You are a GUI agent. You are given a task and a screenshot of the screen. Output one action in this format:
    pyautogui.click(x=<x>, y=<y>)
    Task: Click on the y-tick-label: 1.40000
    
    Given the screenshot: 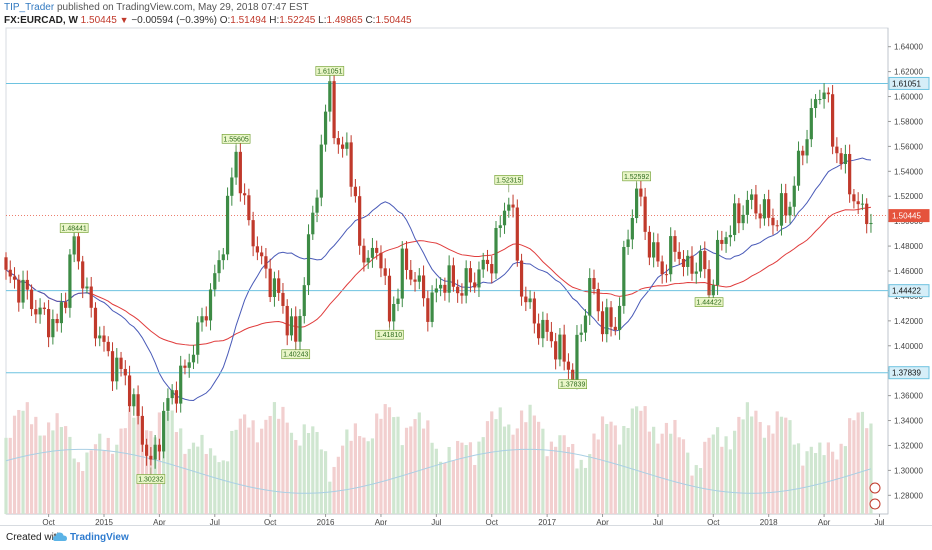 What is the action you would take?
    pyautogui.click(x=908, y=346)
    